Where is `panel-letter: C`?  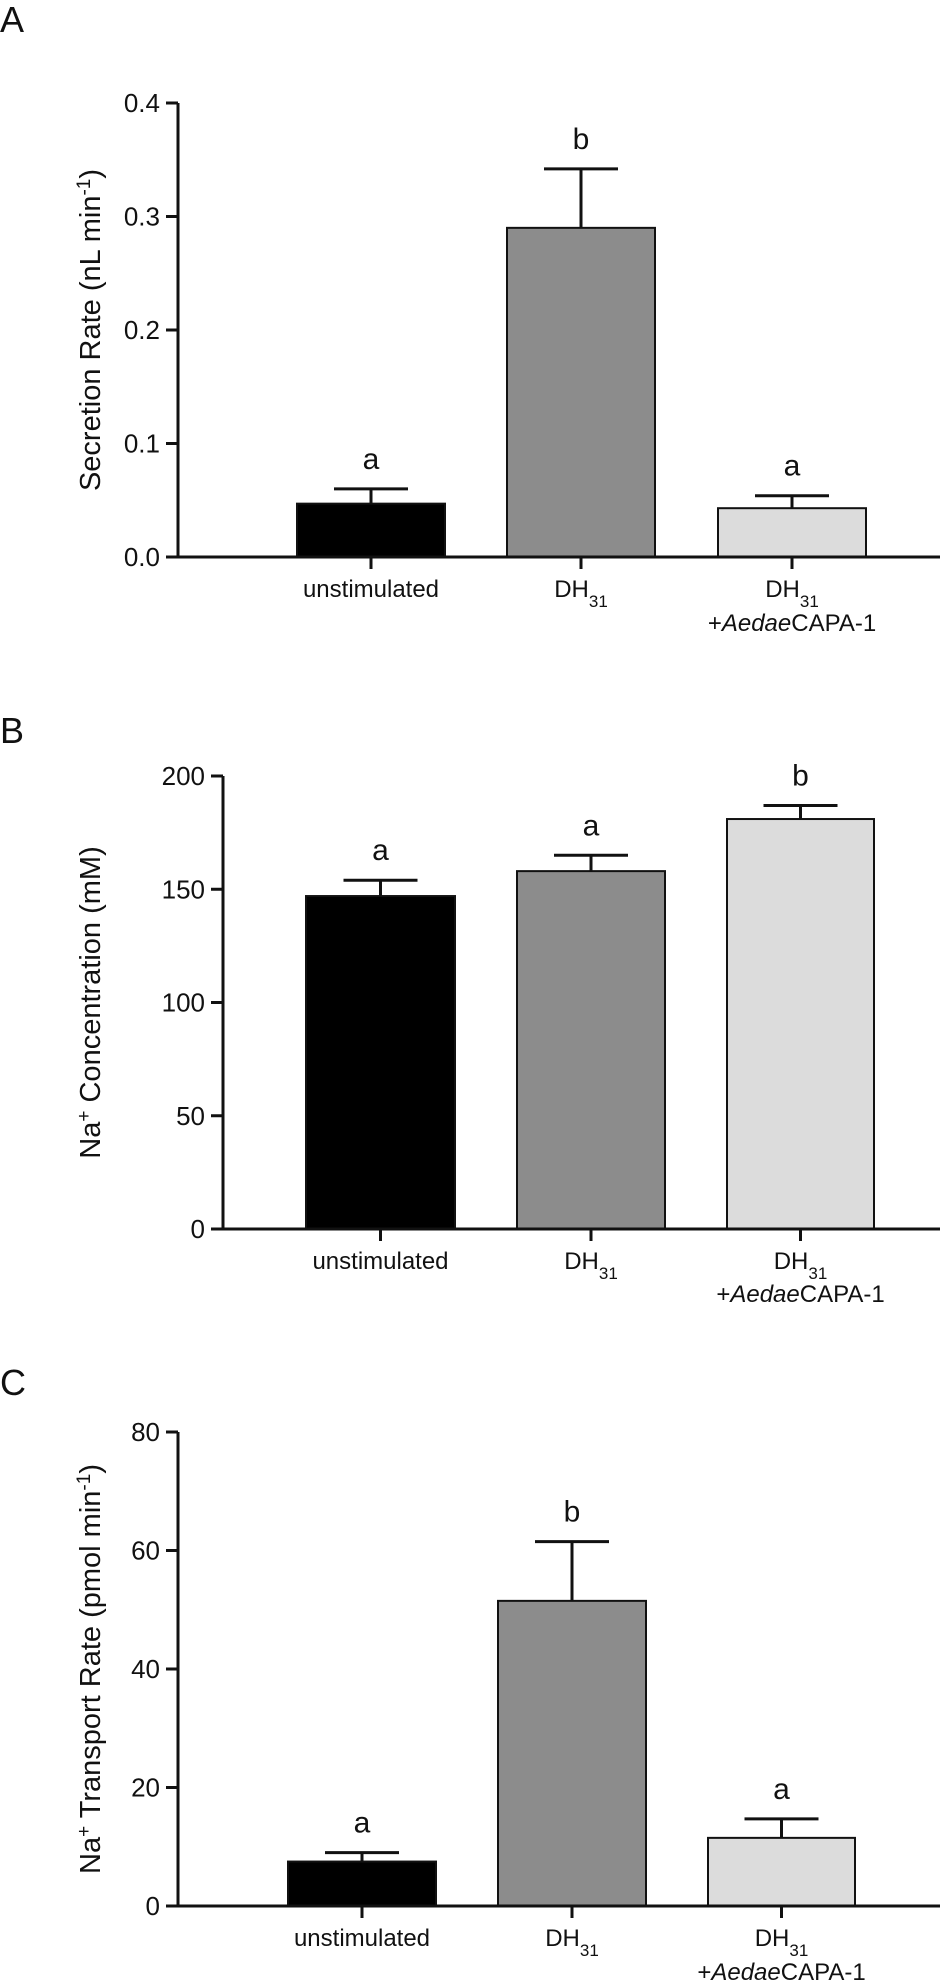
panel-letter: C is located at coordinates (13, 1382).